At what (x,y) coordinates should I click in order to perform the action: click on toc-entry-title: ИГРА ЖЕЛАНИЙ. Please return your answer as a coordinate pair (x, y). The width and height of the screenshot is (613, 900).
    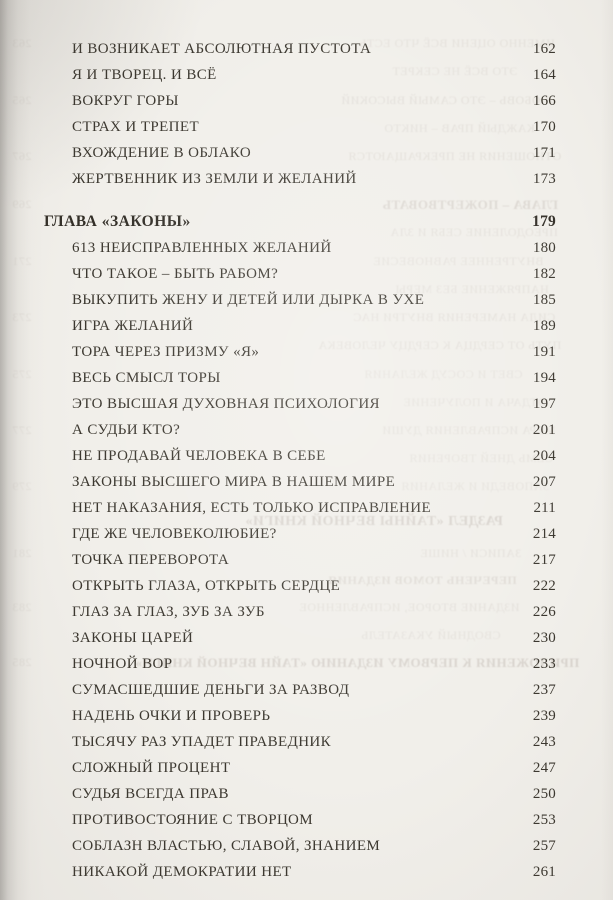
    Looking at the image, I should click on (133, 325).